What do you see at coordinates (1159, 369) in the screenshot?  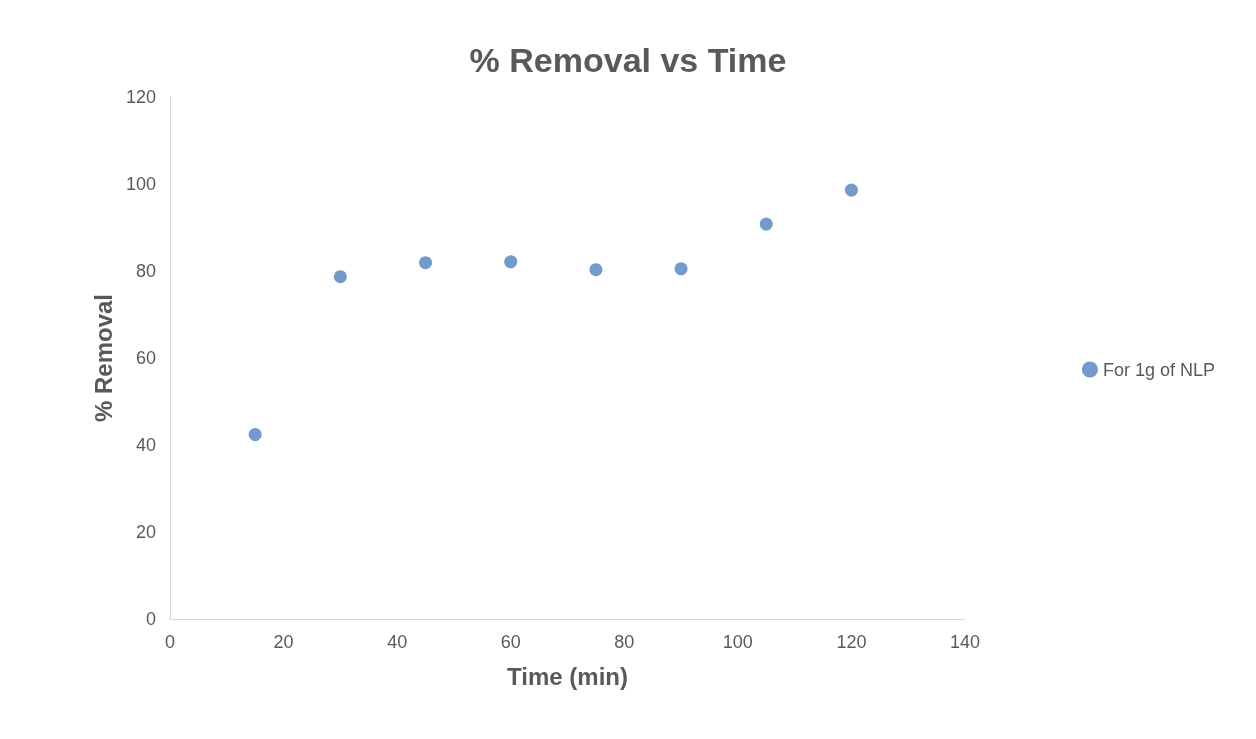 I see `legend-label: For 1g of NLP` at bounding box center [1159, 369].